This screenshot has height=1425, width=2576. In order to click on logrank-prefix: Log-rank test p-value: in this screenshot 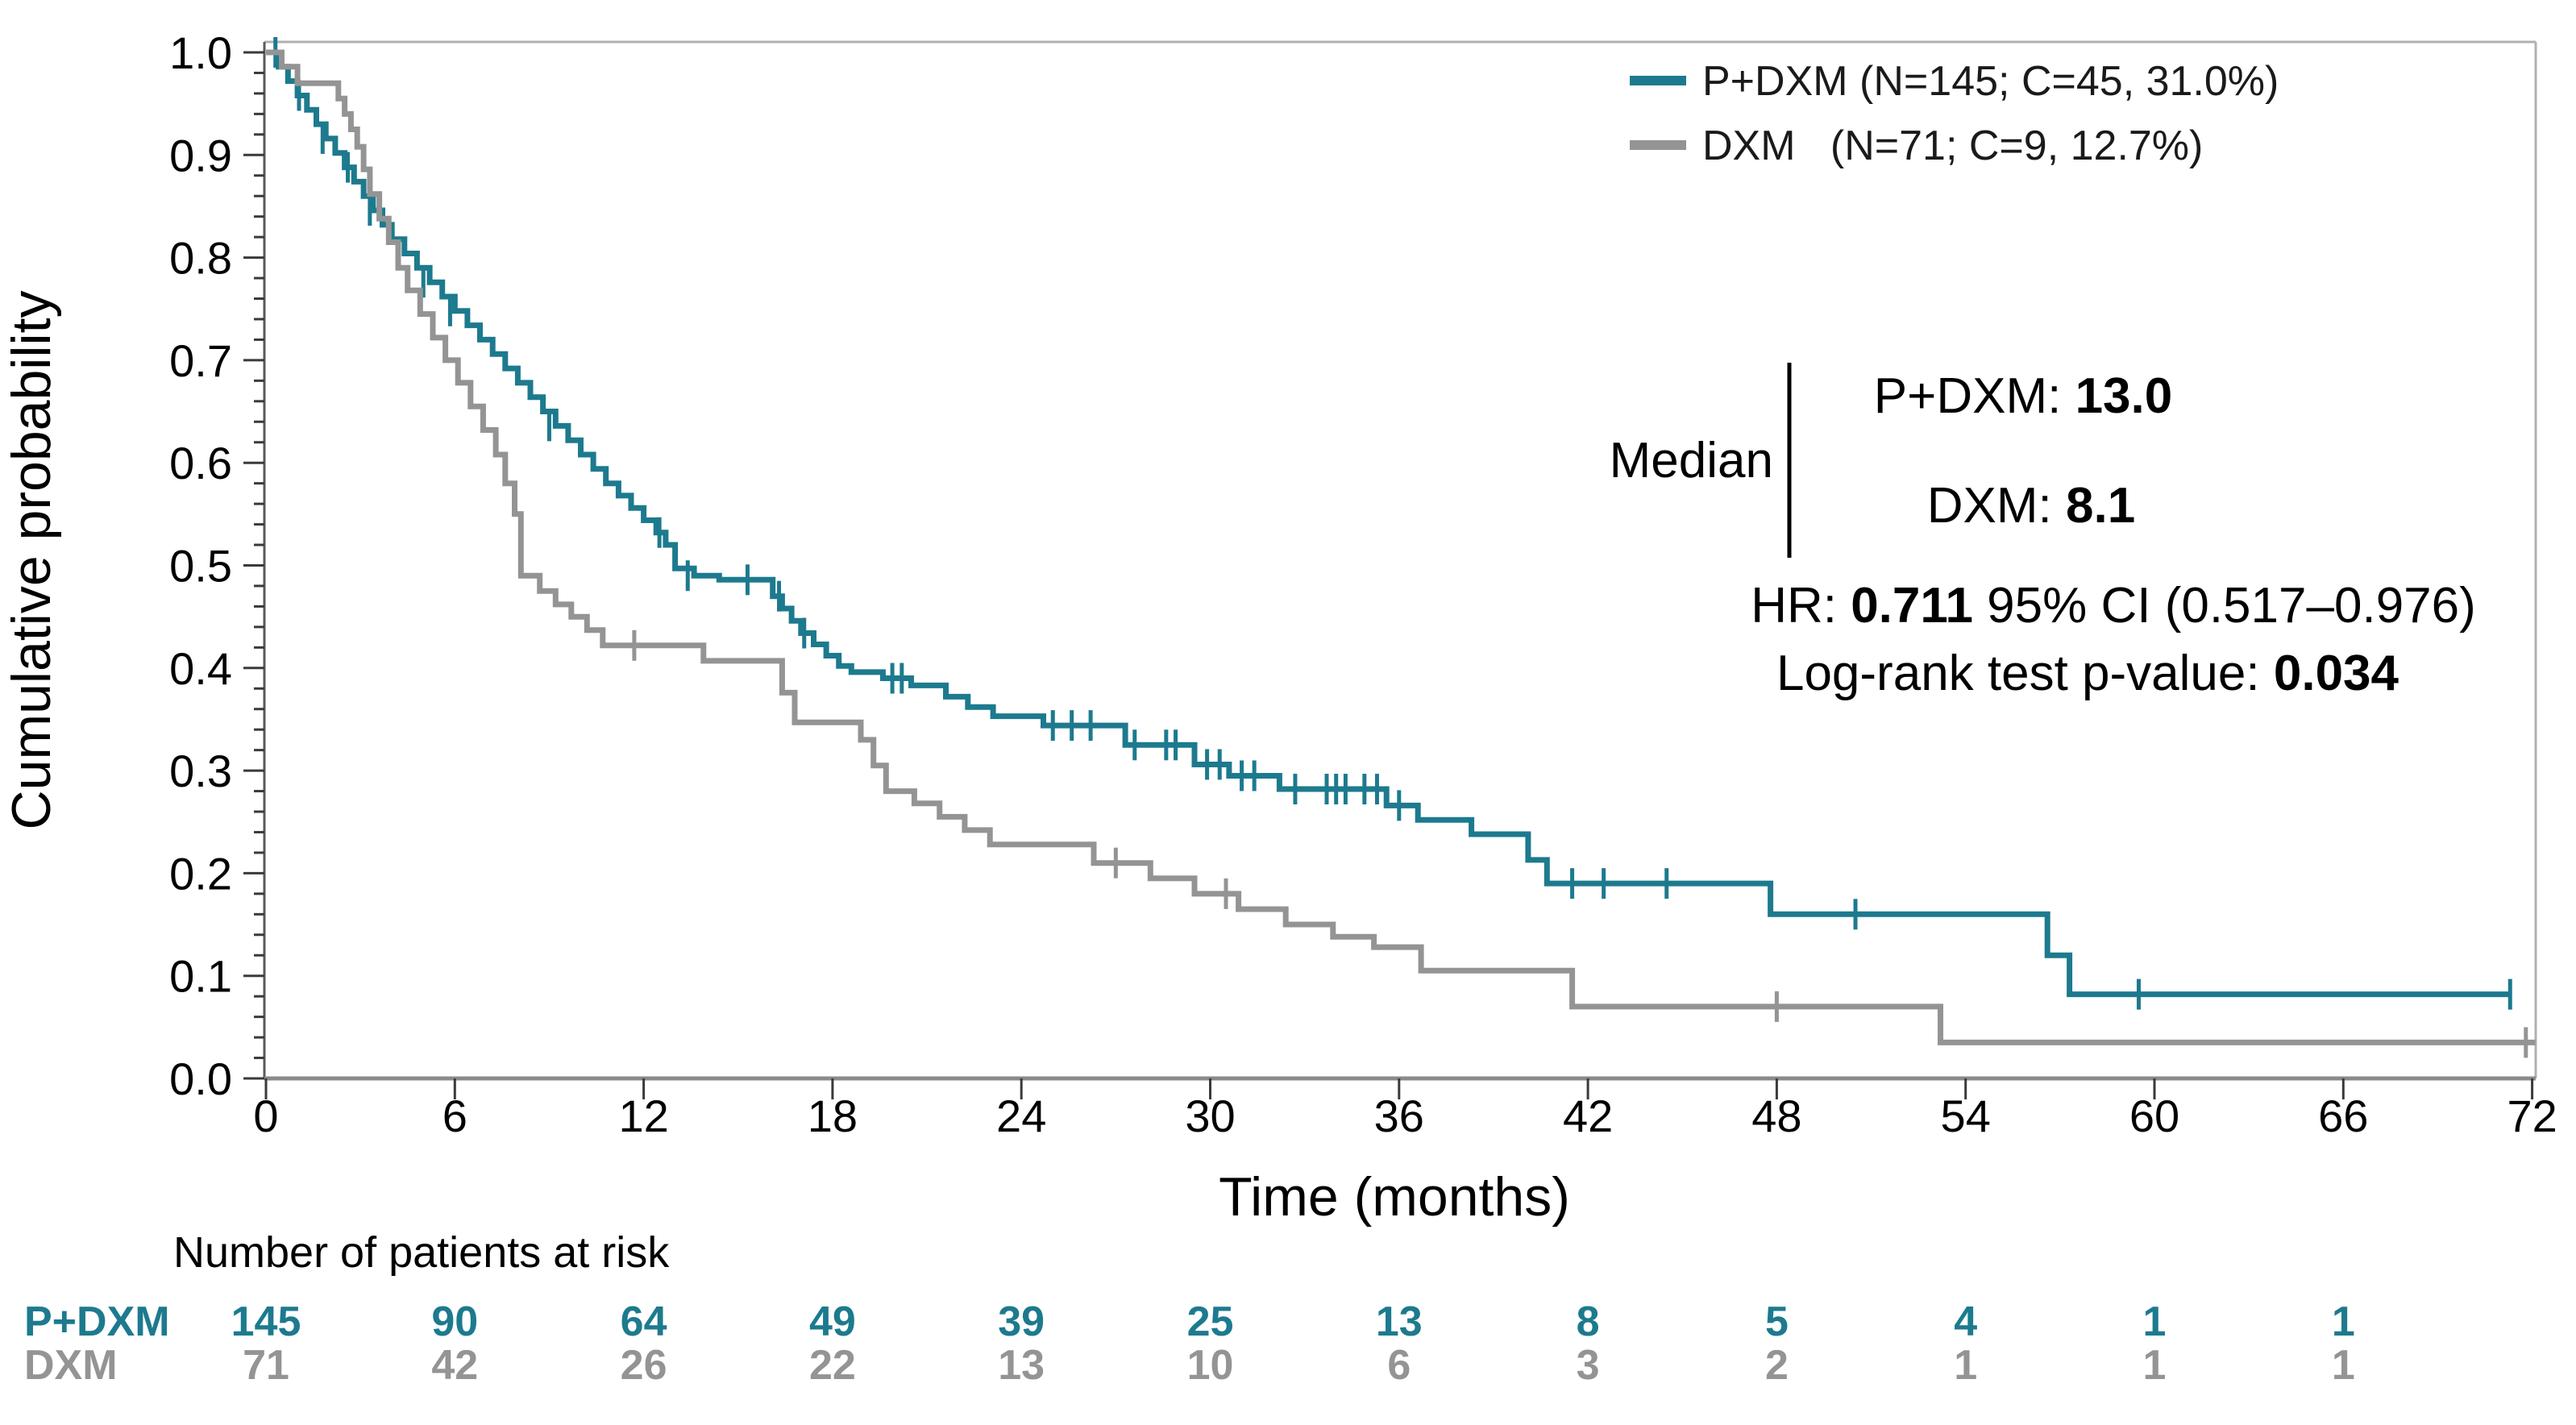, I will do `click(2025, 673)`.